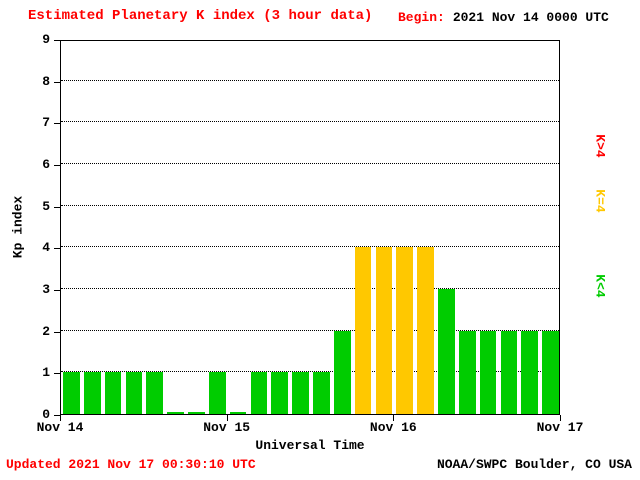  I want to click on x-tick-label: Nov 15, so click(227, 427).